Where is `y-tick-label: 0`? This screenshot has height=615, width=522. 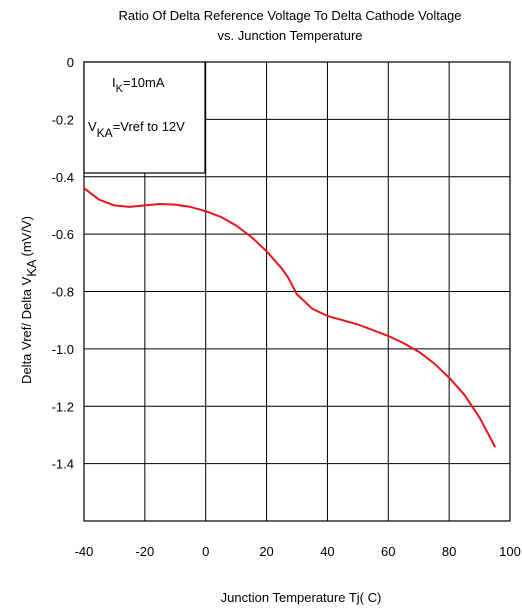
y-tick-label: 0 is located at coordinates (70, 62).